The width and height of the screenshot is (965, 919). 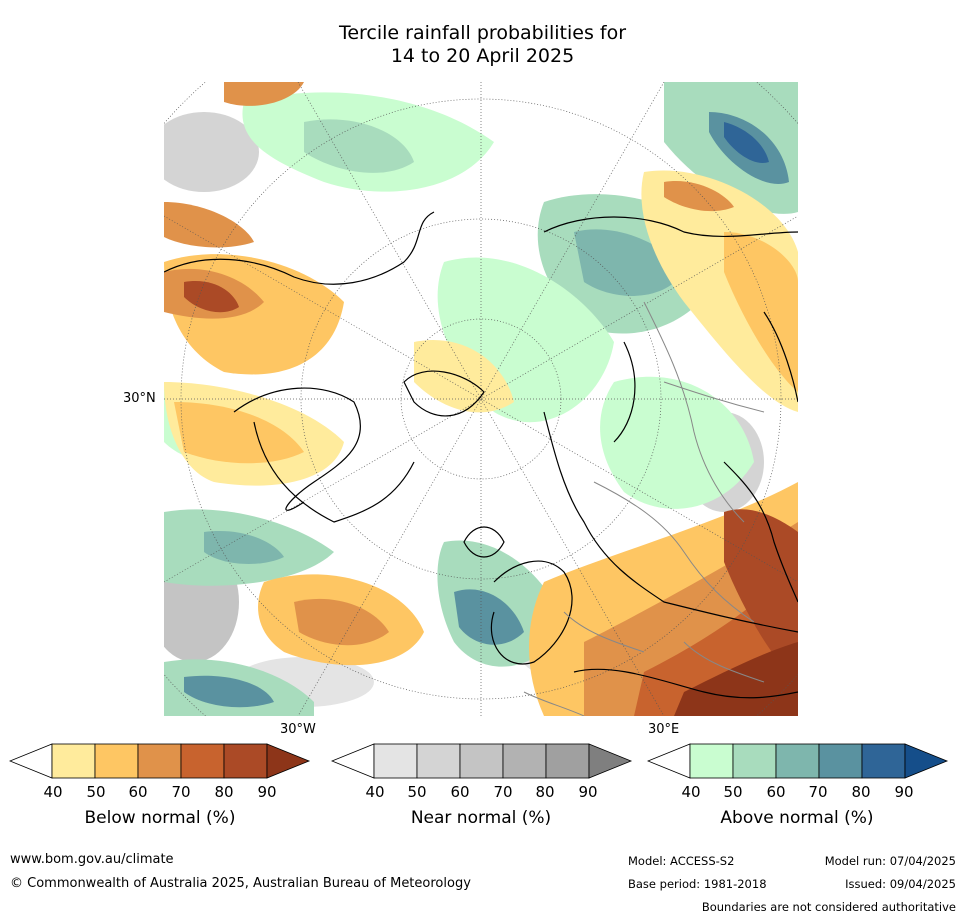 What do you see at coordinates (482, 56) in the screenshot?
I see `title-line-2: 14 to 20 April 2025` at bounding box center [482, 56].